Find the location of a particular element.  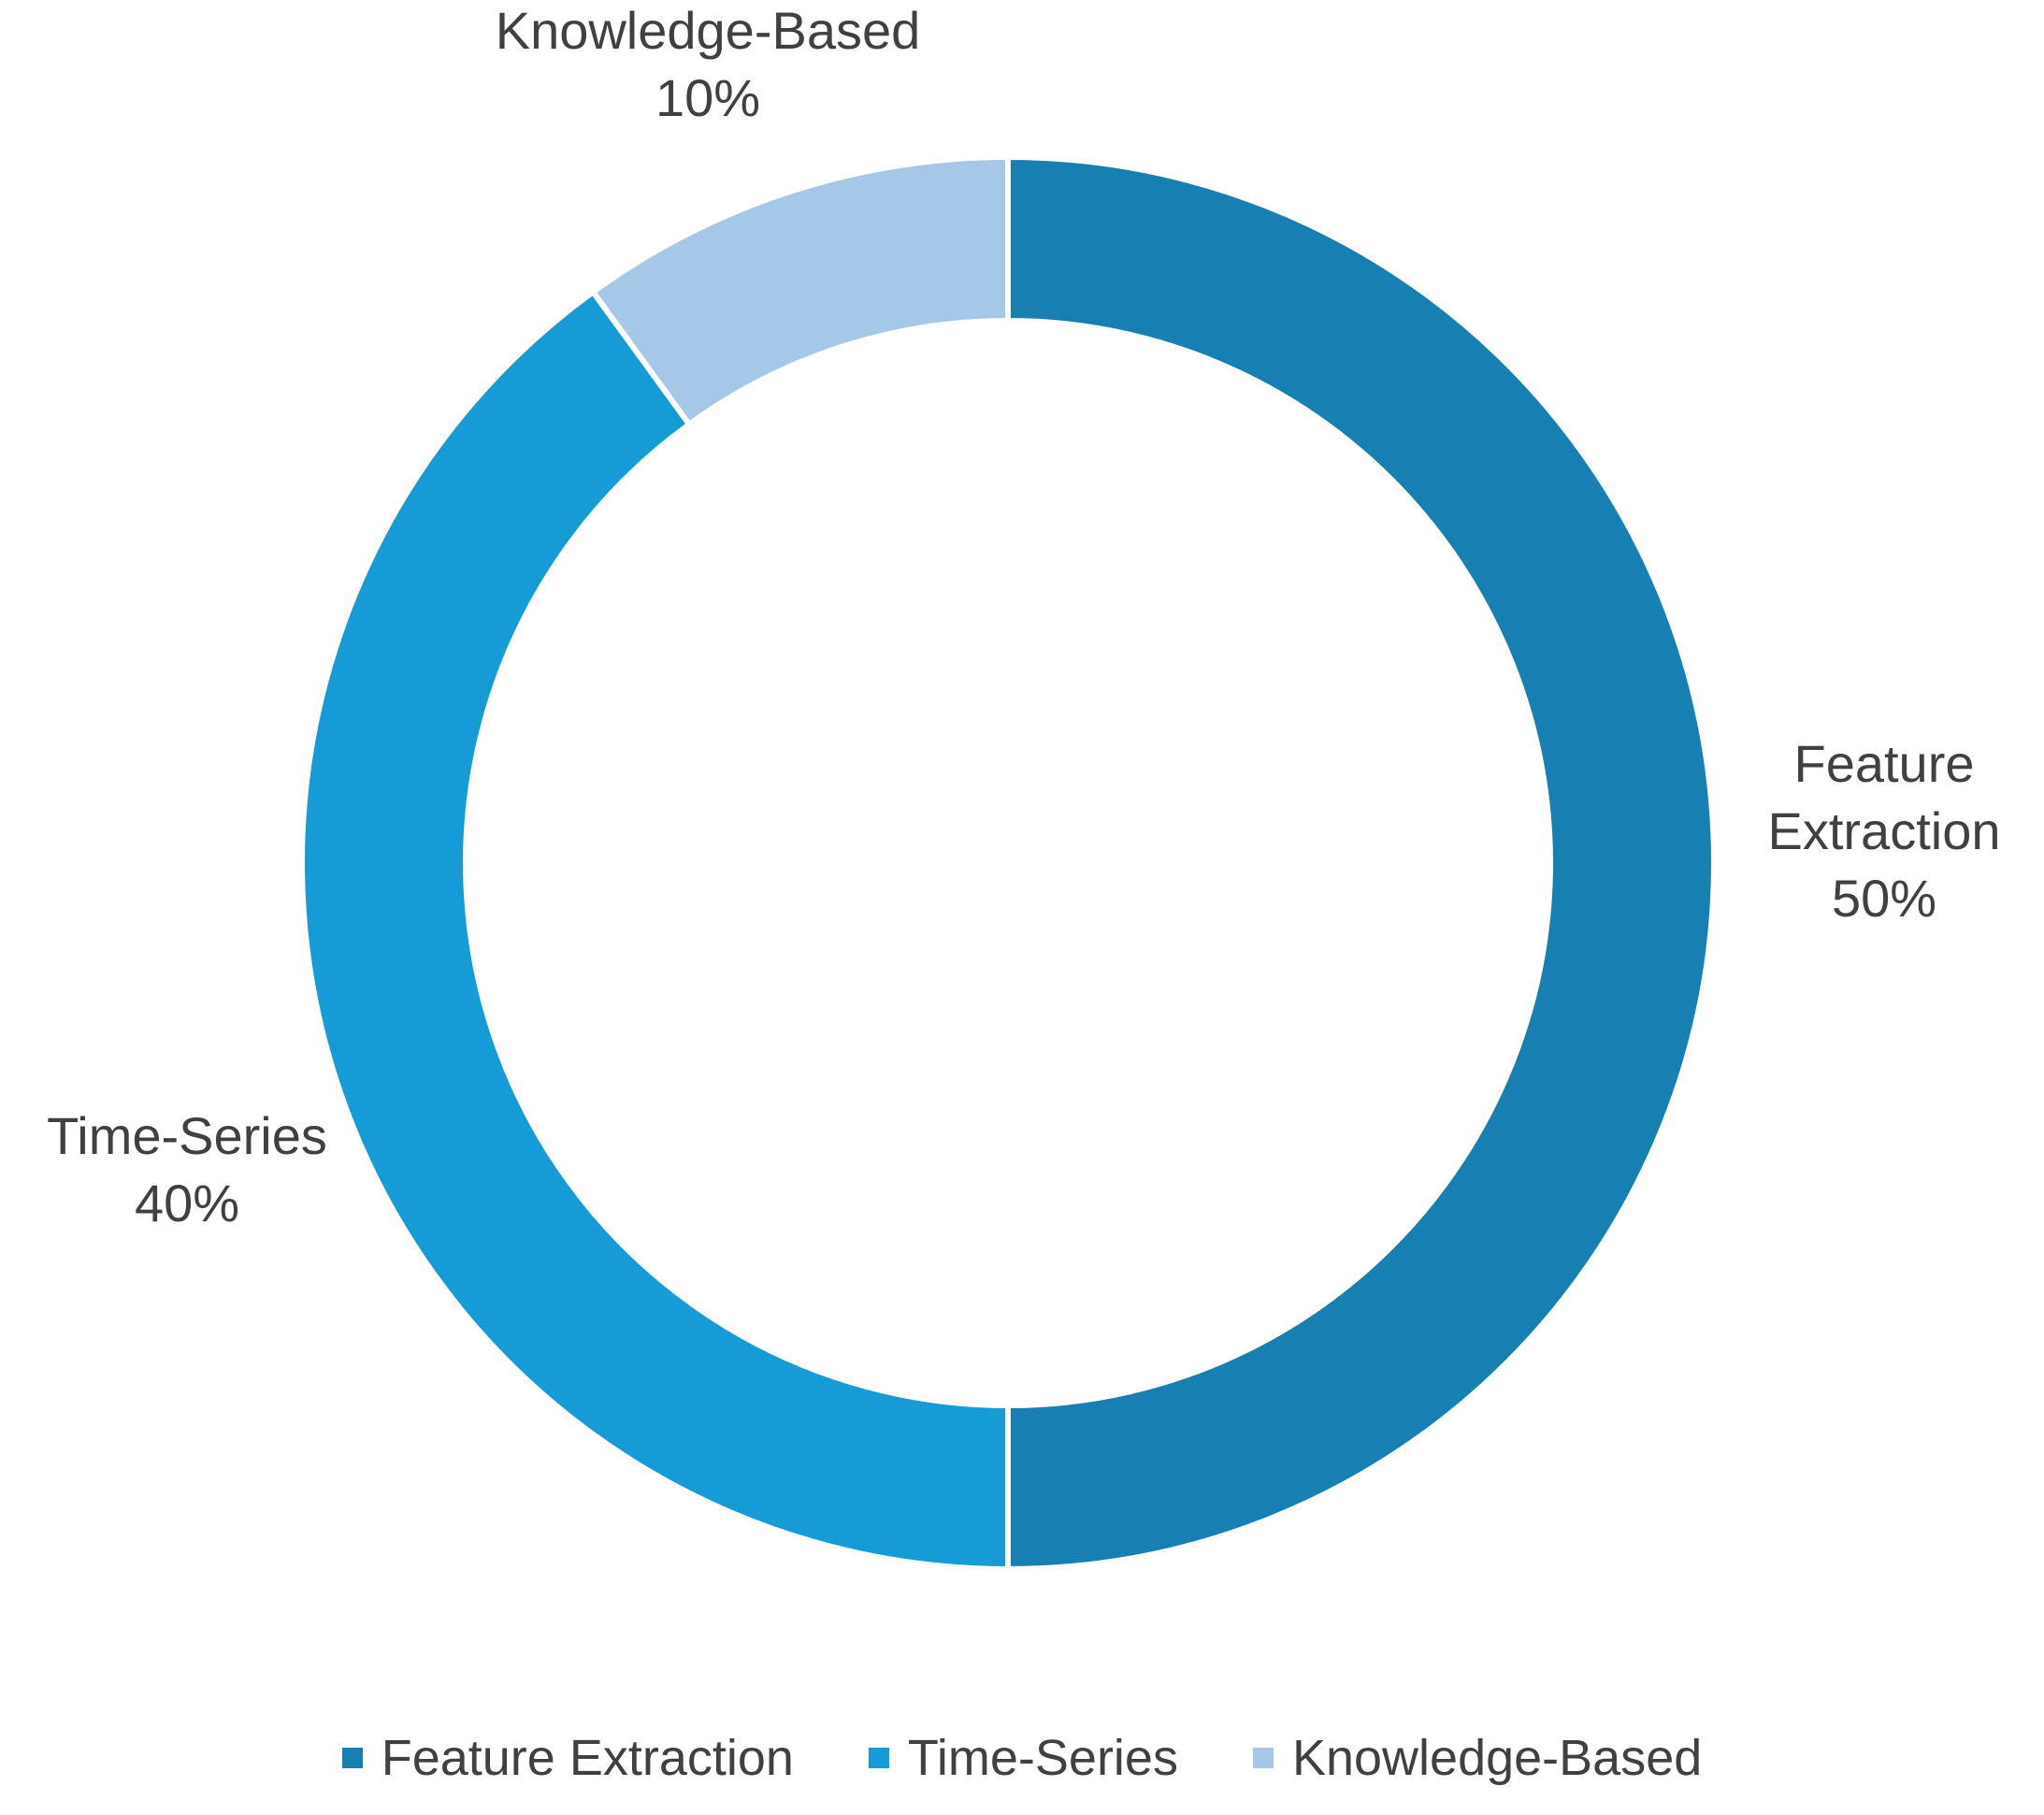

data-label-line: 10% is located at coordinates (707, 97).